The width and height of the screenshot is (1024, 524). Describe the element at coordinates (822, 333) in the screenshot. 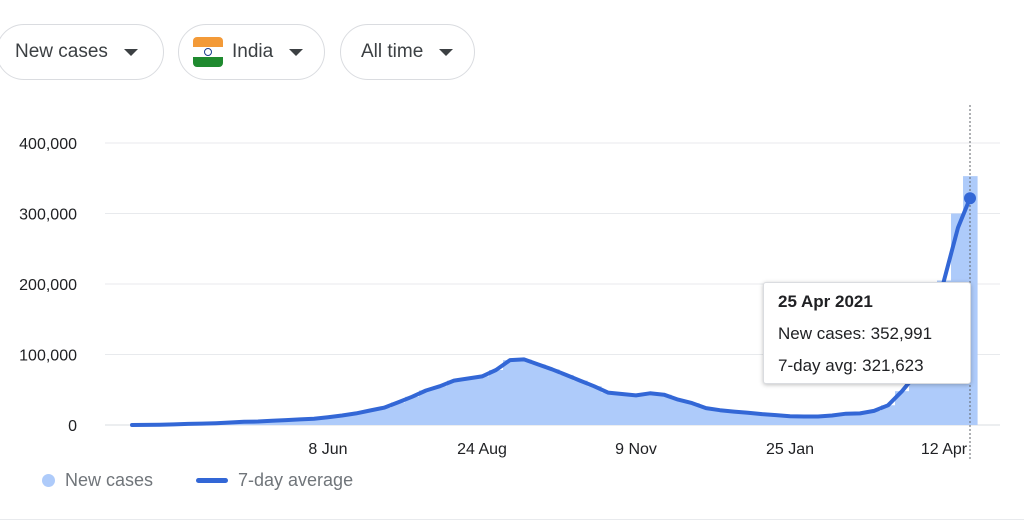

I see `tooltip-new-cases-label: New cases:` at that location.